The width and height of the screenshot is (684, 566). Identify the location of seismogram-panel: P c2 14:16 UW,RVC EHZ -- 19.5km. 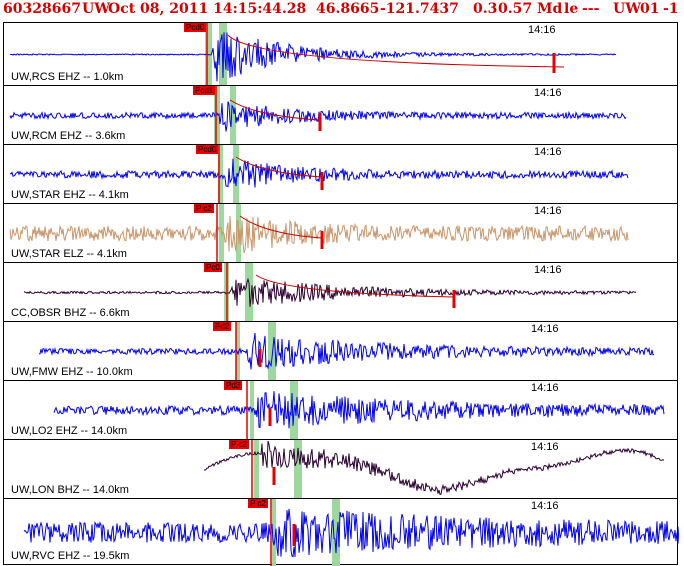
(341, 532).